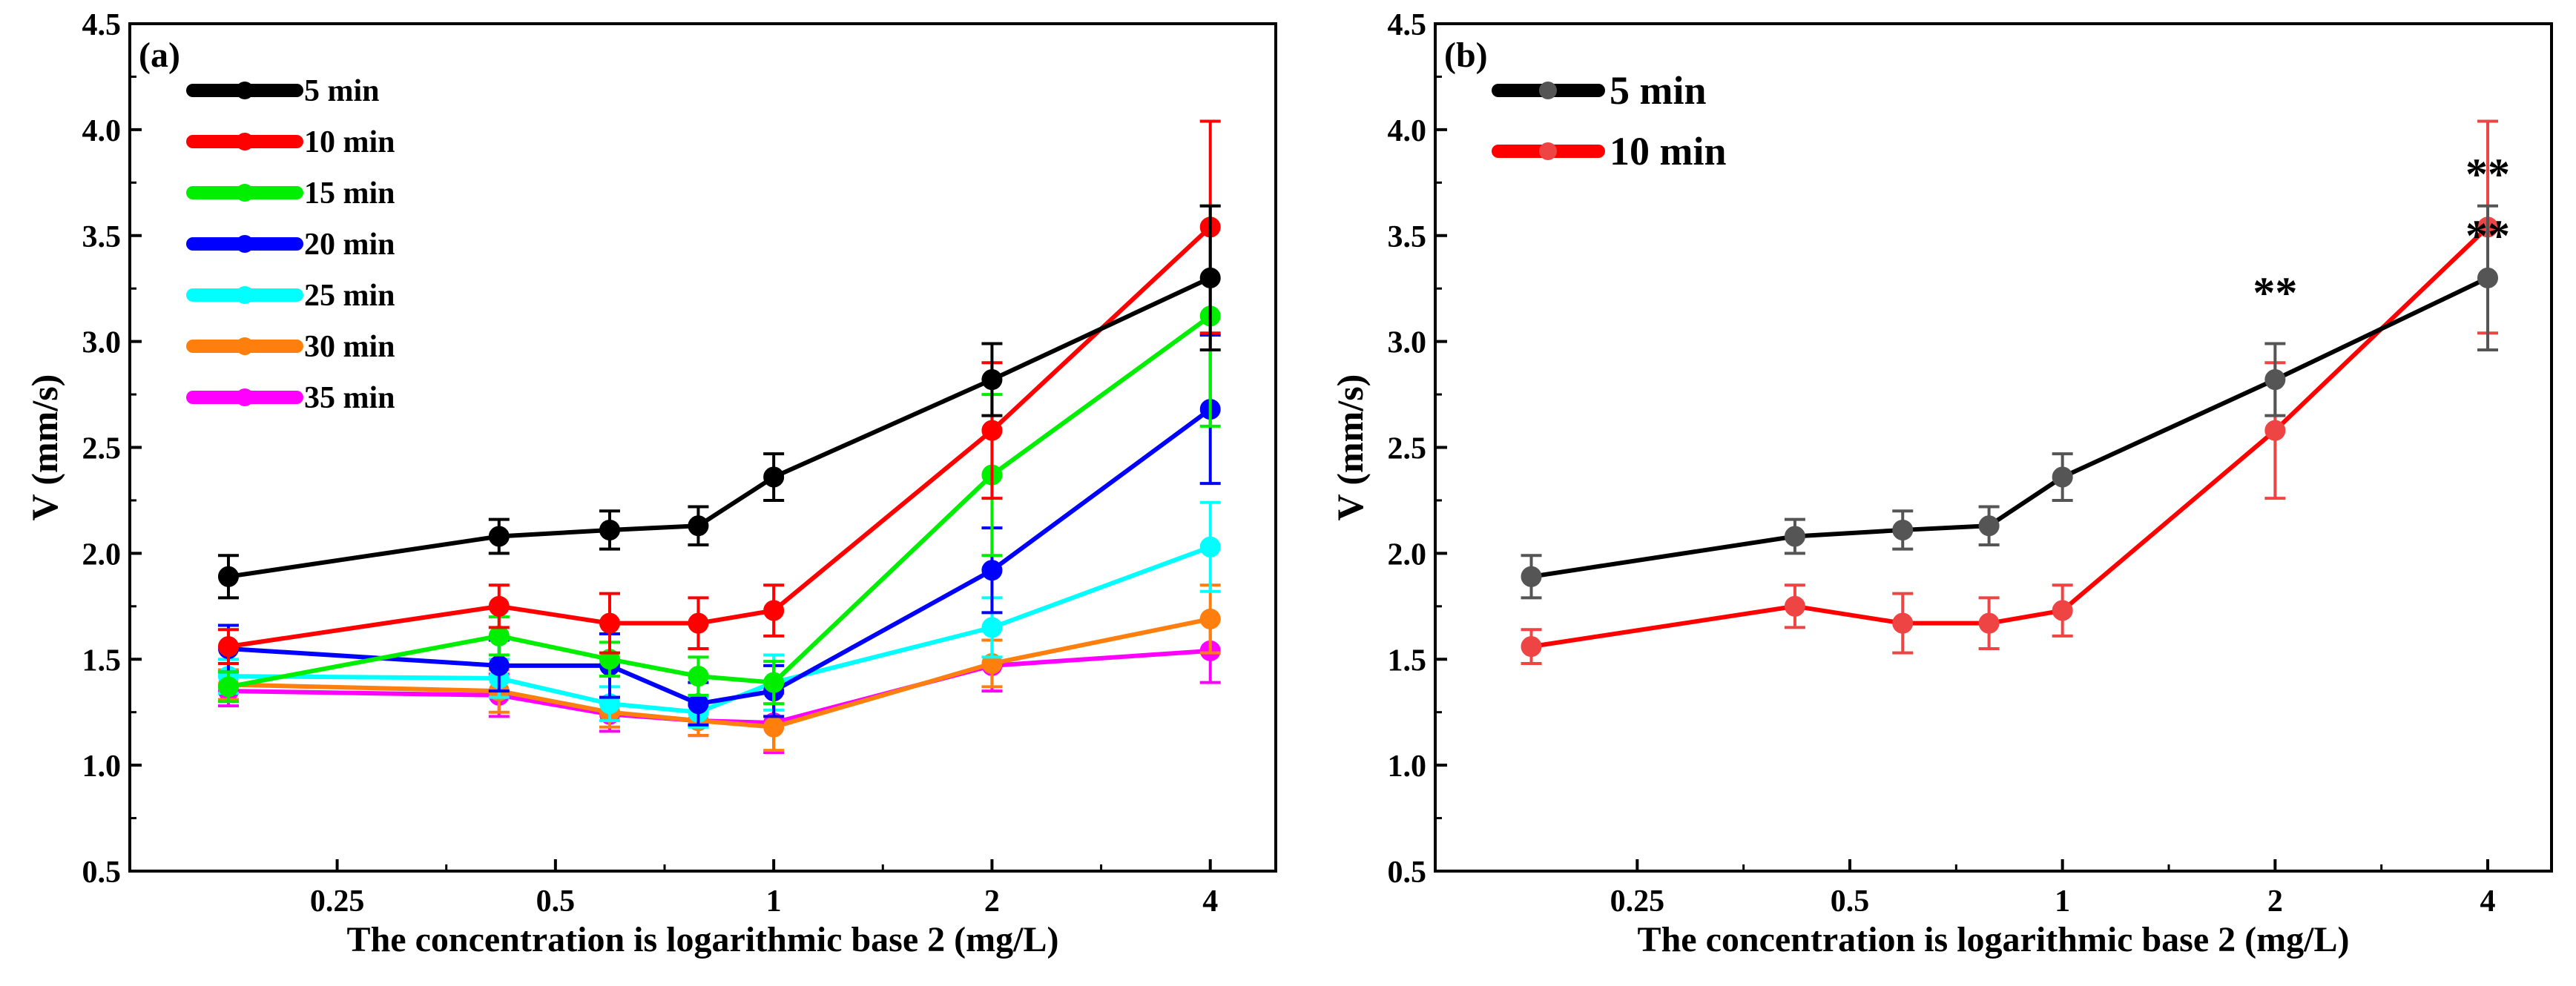 The height and width of the screenshot is (986, 2576). Describe the element at coordinates (350, 193) in the screenshot. I see `legend-label: 15 min` at that location.